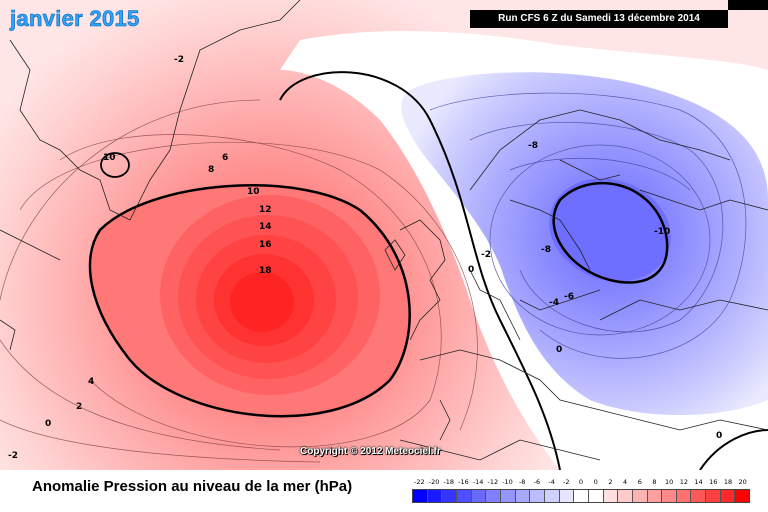 The width and height of the screenshot is (768, 512). Describe the element at coordinates (683, 482) in the screenshot. I see `legend-label: 12` at that location.